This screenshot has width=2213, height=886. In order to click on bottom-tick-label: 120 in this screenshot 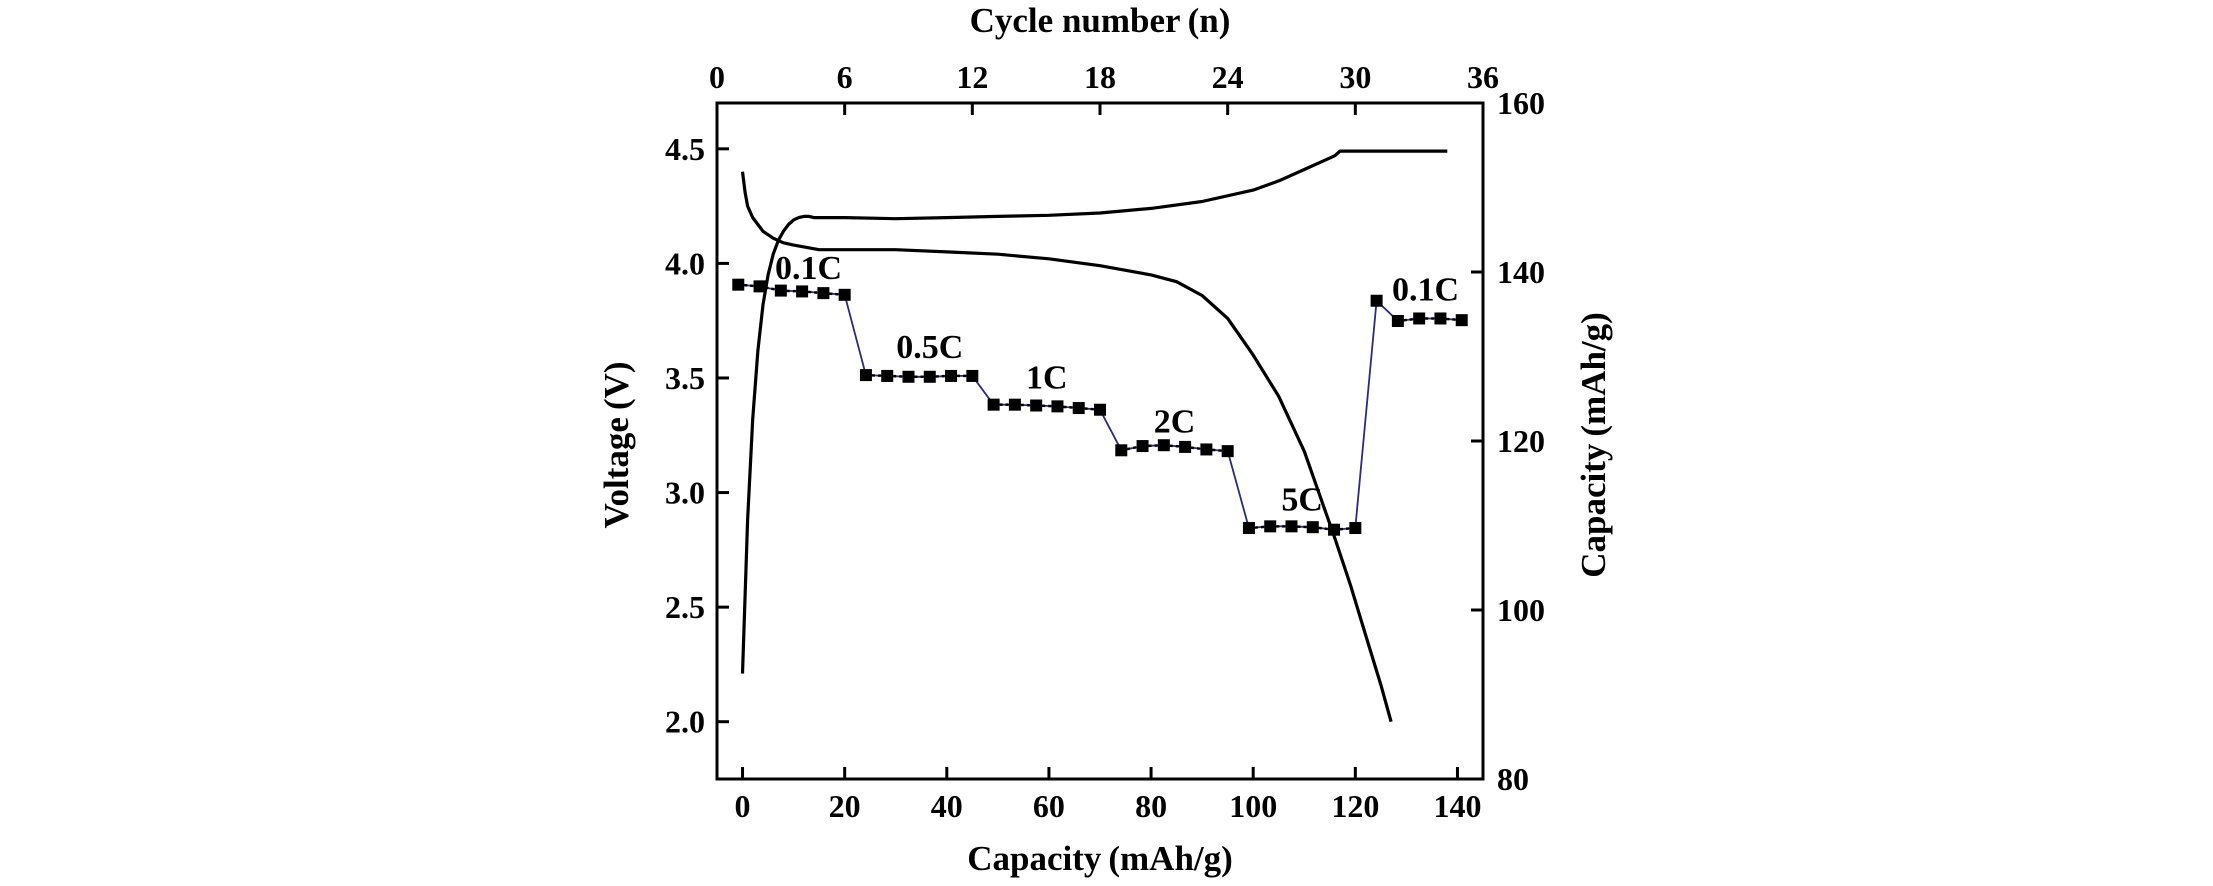, I will do `click(1355, 806)`.